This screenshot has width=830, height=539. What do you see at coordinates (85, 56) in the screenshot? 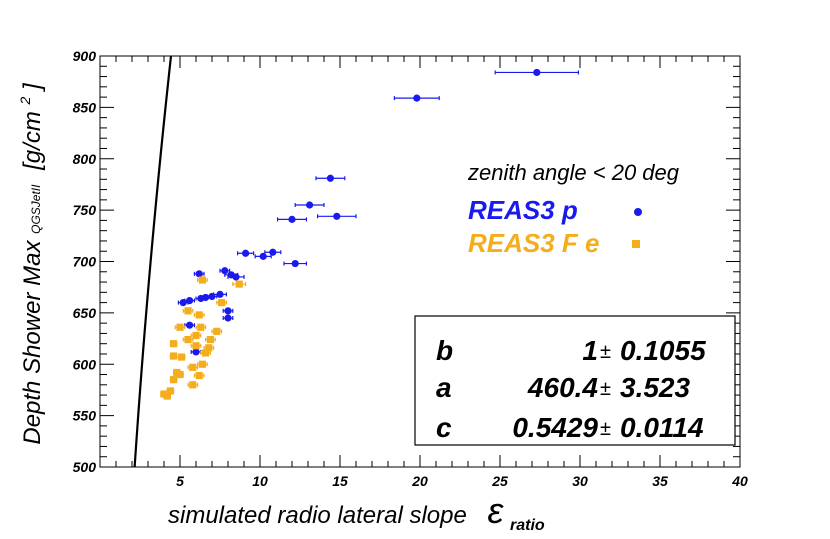
I see `y-tick-label: 900` at bounding box center [85, 56].